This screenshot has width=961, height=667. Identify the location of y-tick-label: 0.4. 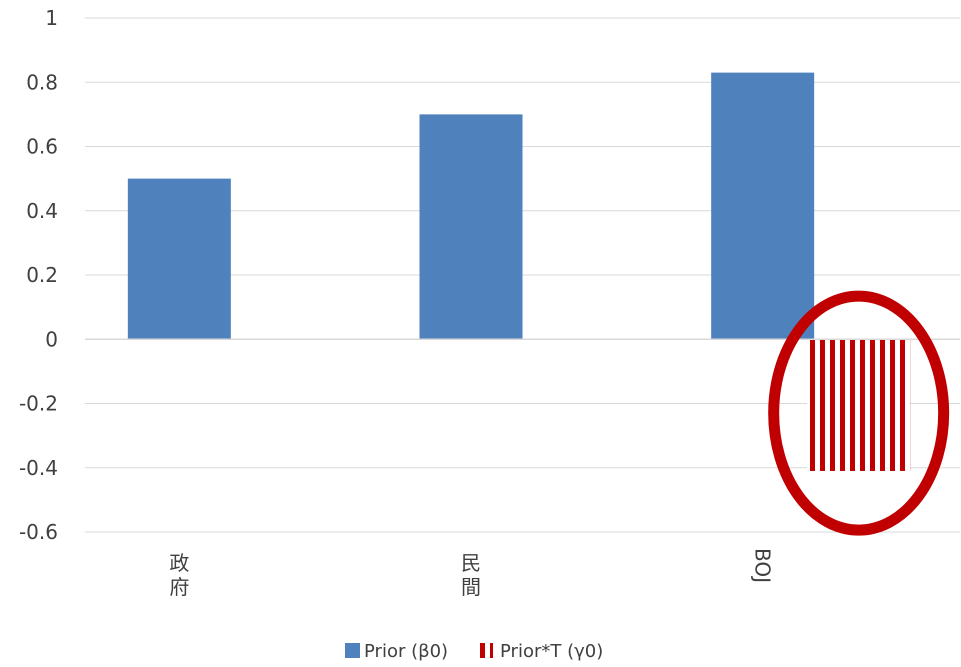
(42, 211).